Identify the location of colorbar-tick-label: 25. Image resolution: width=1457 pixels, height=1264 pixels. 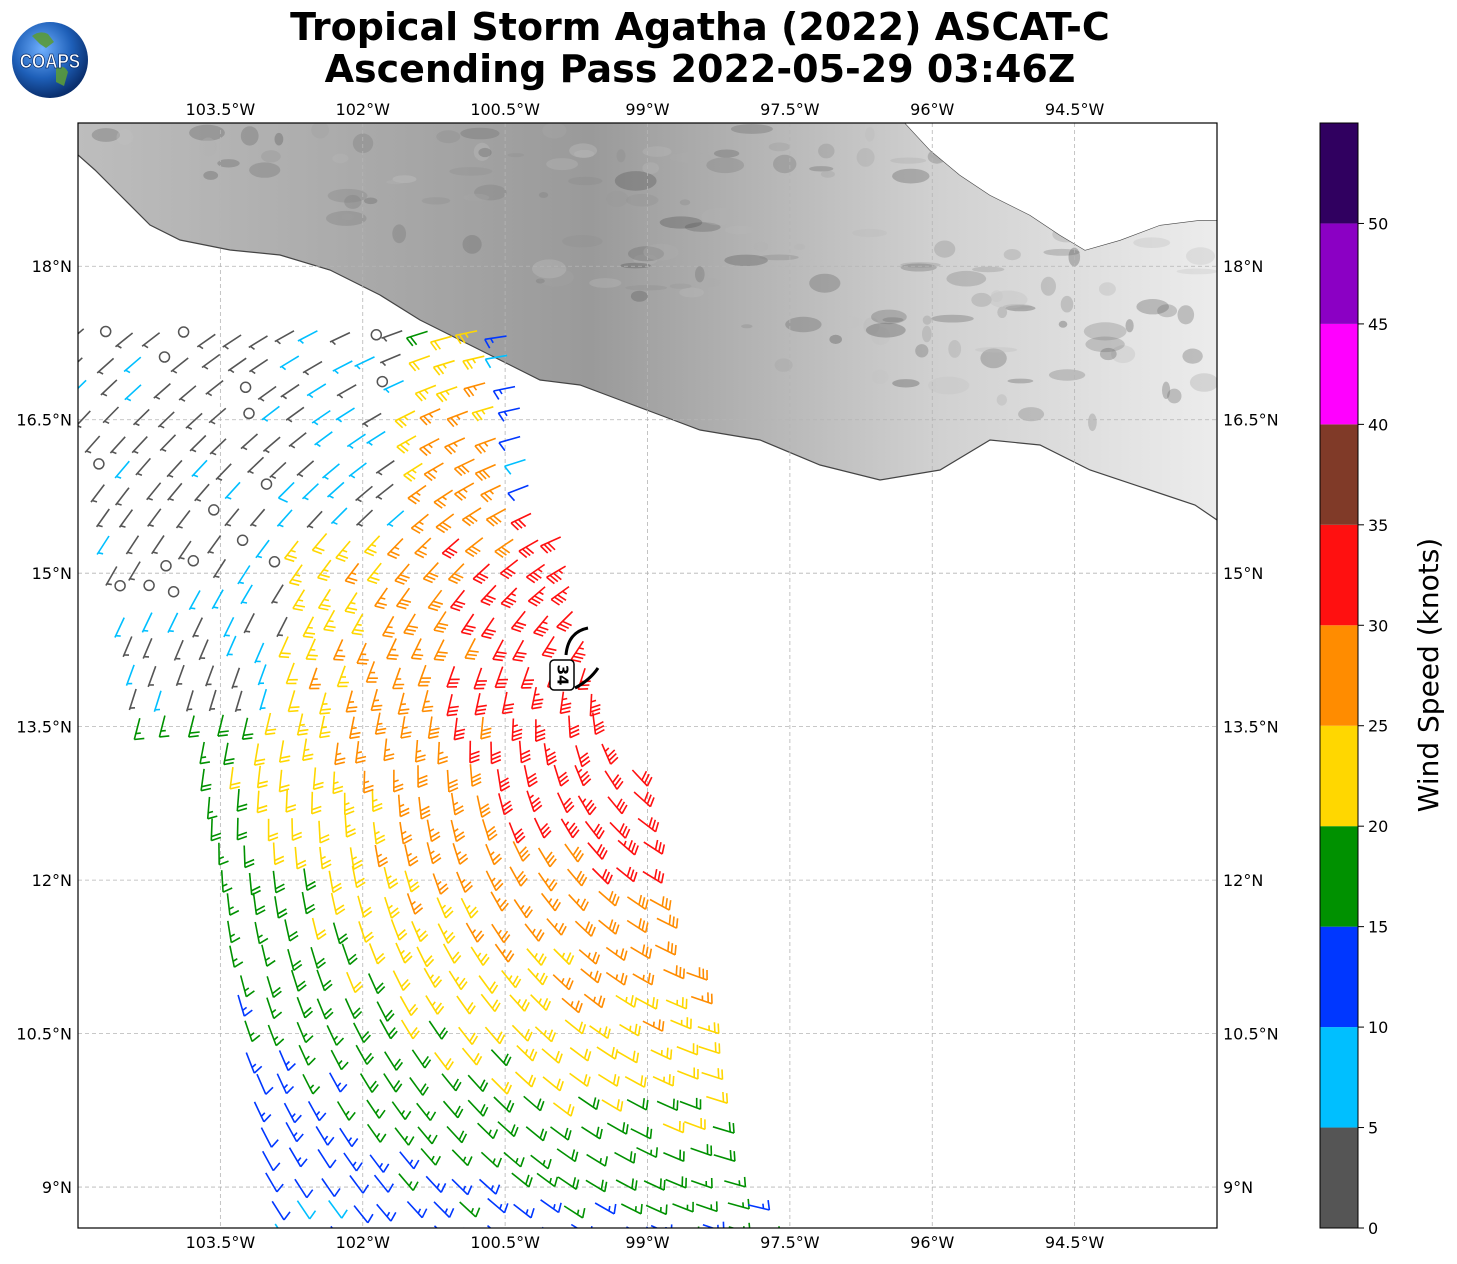
(1378, 726).